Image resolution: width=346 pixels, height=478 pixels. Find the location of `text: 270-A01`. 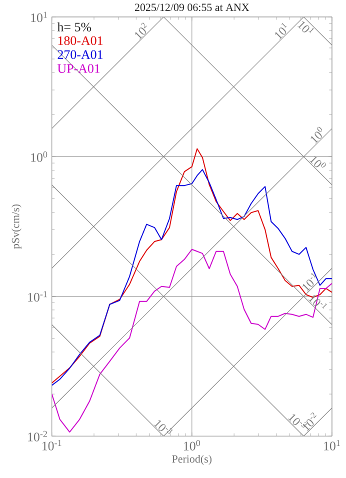

text: 270-A01 is located at coordinates (80, 54).